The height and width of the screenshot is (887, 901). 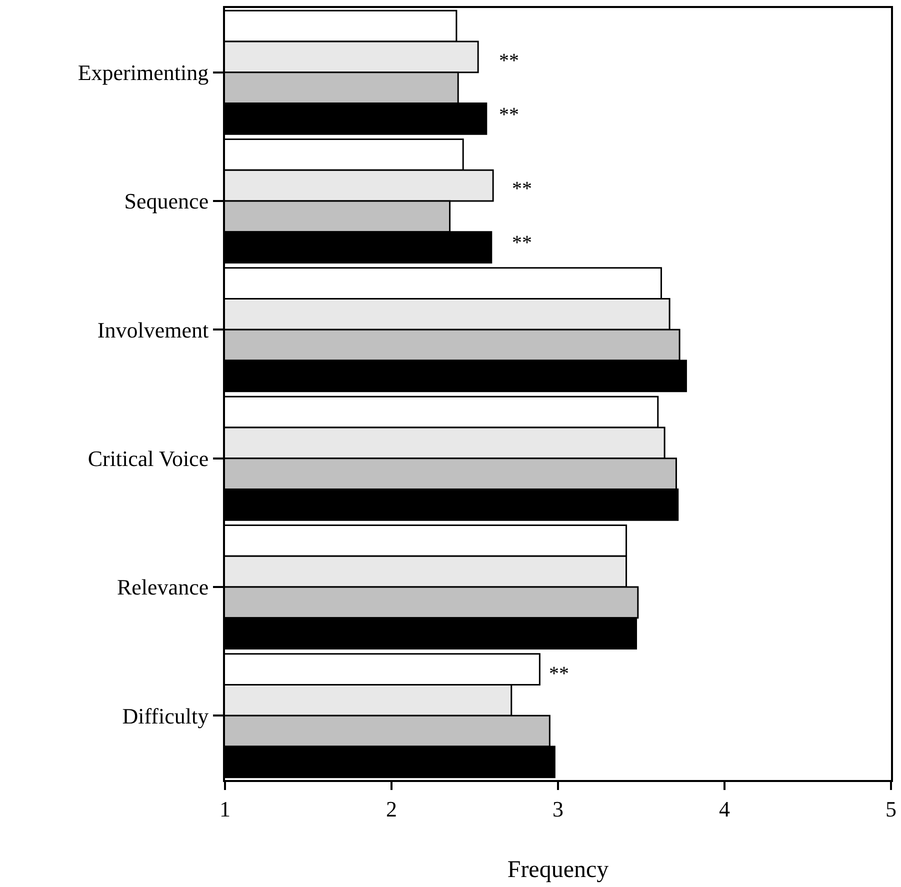 I want to click on x-tick-label: 2, so click(x=391, y=809).